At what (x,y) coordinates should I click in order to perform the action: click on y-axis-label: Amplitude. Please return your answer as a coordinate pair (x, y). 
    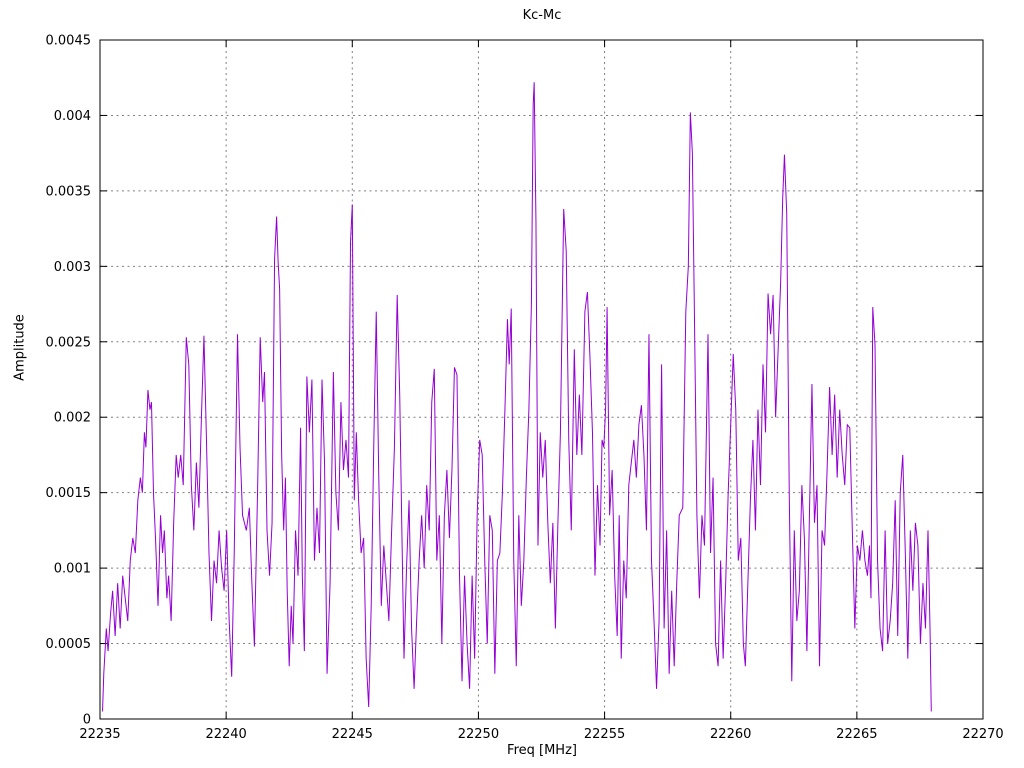
    Looking at the image, I should click on (20, 347).